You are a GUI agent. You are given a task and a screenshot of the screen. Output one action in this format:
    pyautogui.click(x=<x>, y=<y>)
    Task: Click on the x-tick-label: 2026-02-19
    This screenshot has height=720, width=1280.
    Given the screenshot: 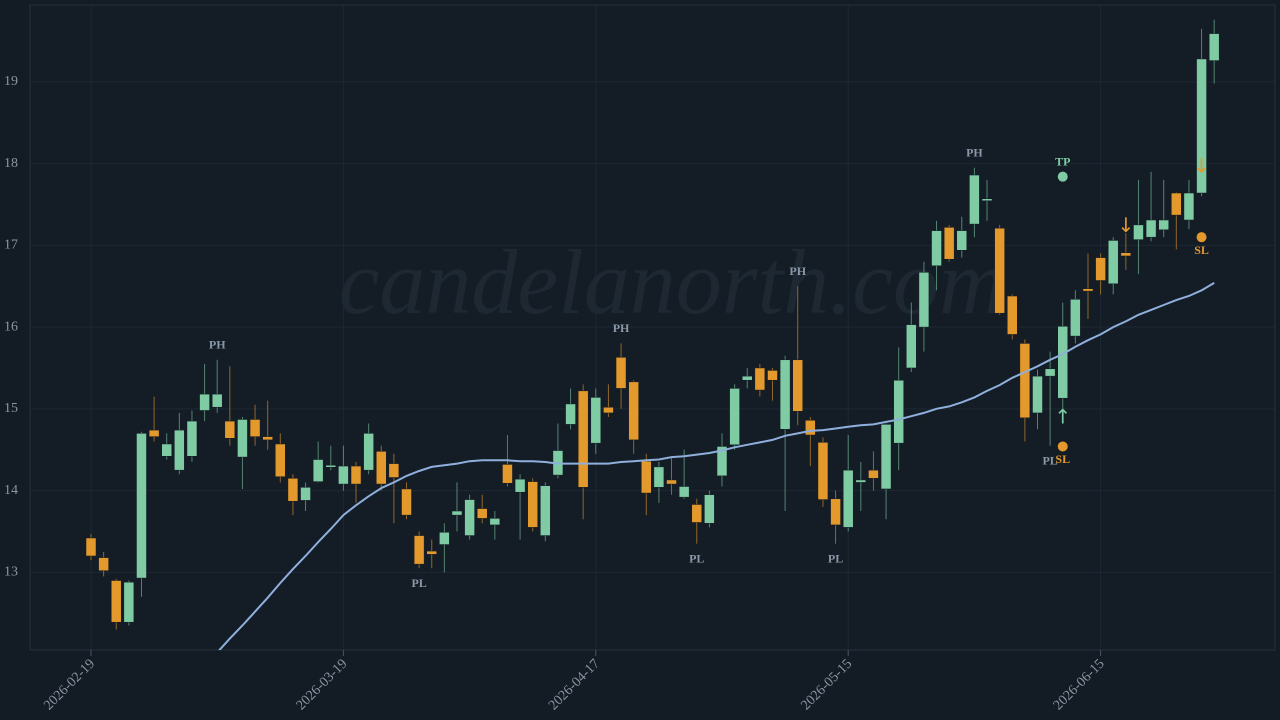 What is the action you would take?
    pyautogui.click(x=69, y=684)
    